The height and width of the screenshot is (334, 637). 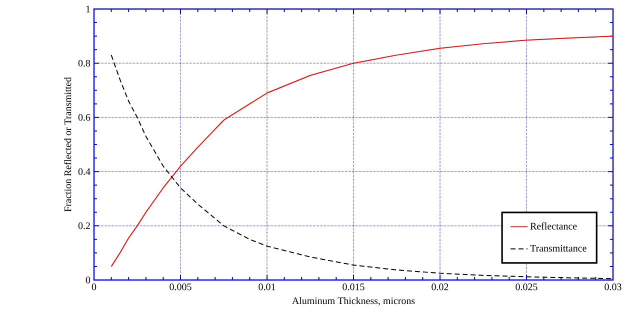 What do you see at coordinates (353, 287) in the screenshot?
I see `x-tick-label: 0.015` at bounding box center [353, 287].